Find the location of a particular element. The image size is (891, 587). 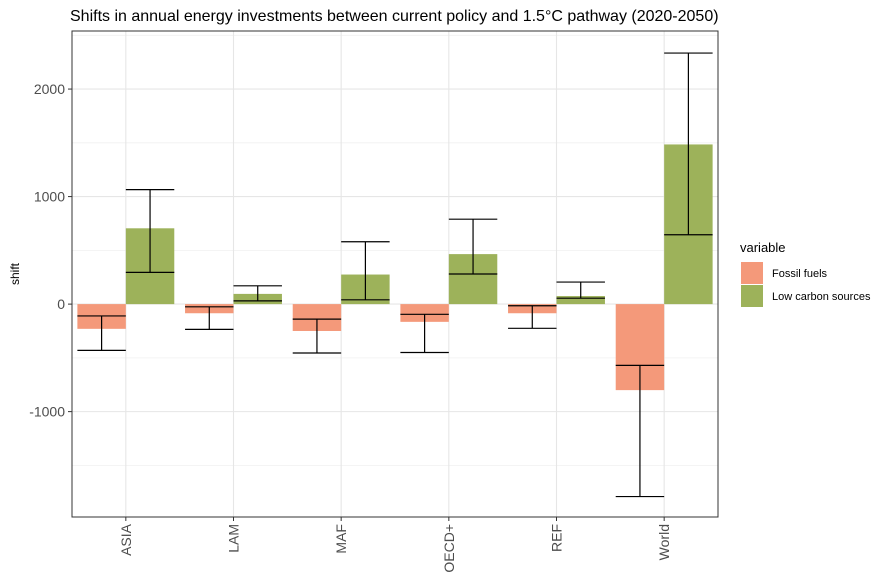

legend: variable Fossil fuels Low carbon sources is located at coordinates (805, 273).